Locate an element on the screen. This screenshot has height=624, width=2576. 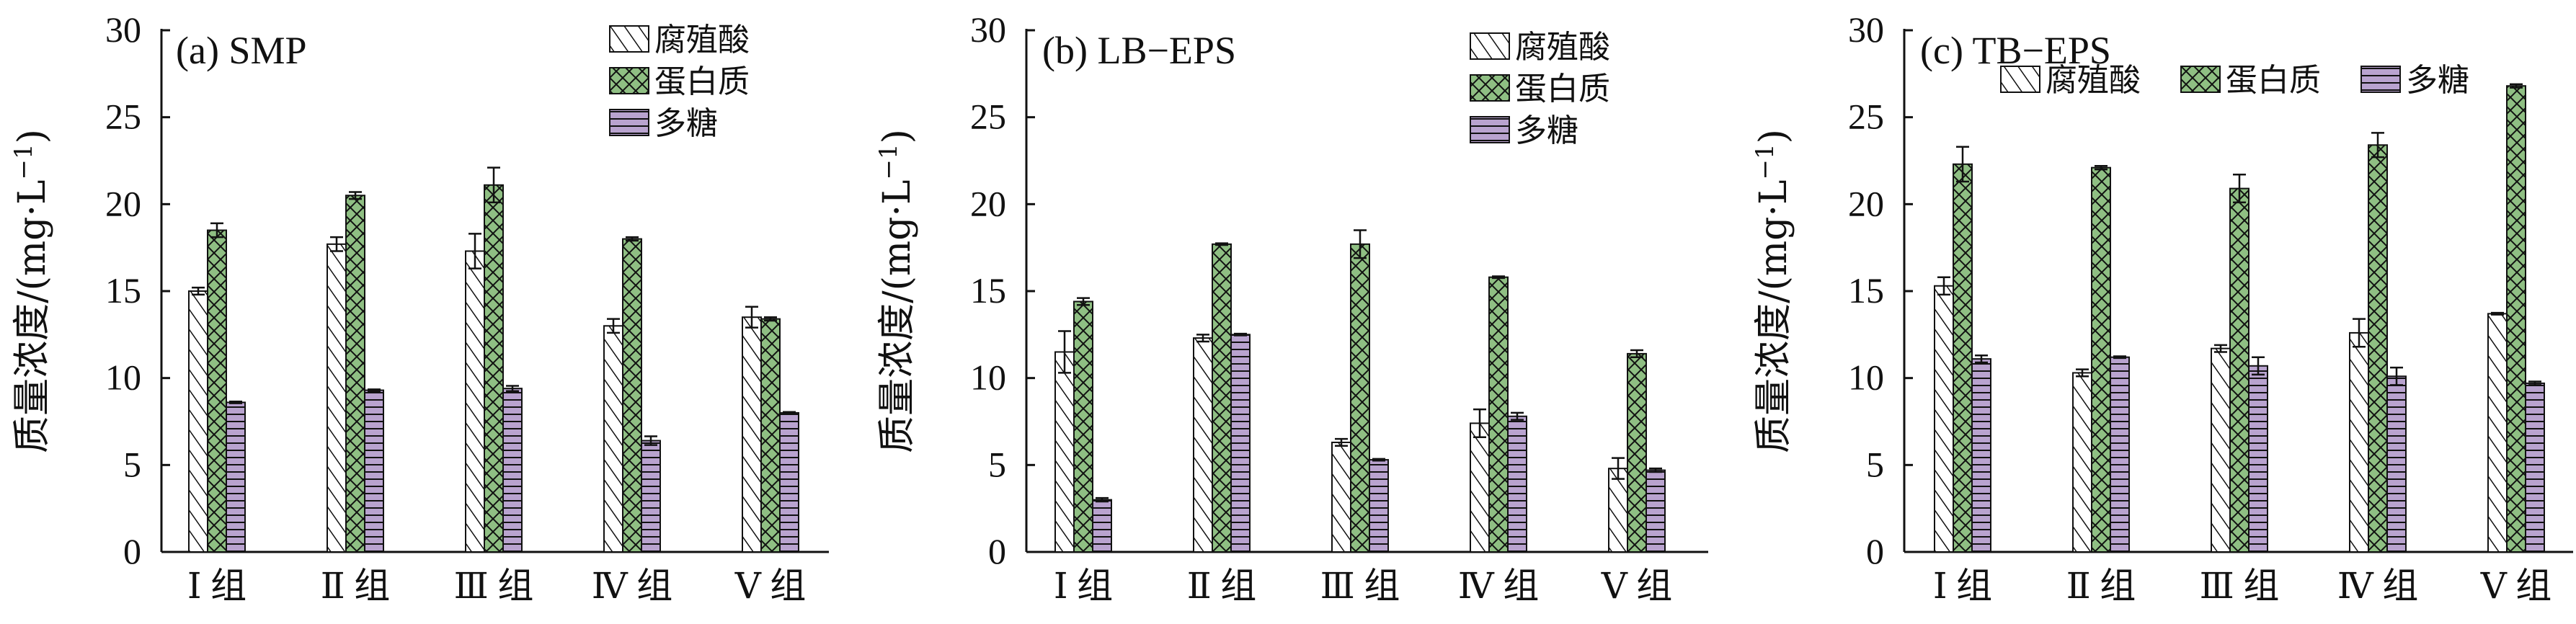
panel-title: (b) LB−EPS is located at coordinates (1139, 51).